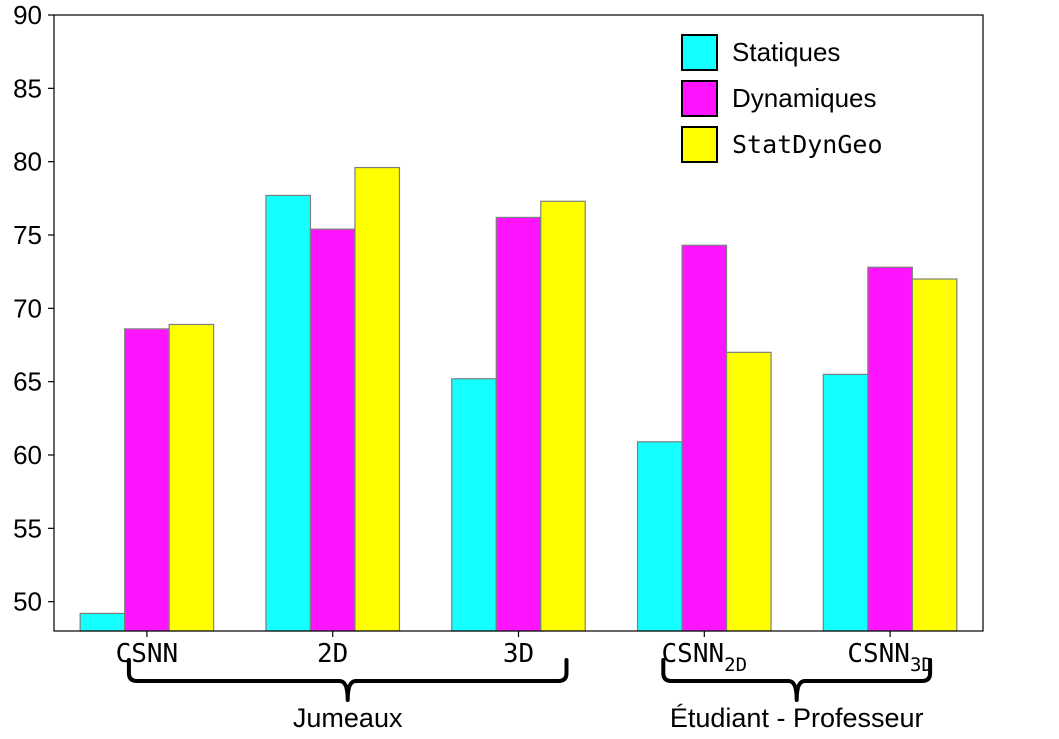  What do you see at coordinates (27, 602) in the screenshot?
I see `y-tick-label: 50` at bounding box center [27, 602].